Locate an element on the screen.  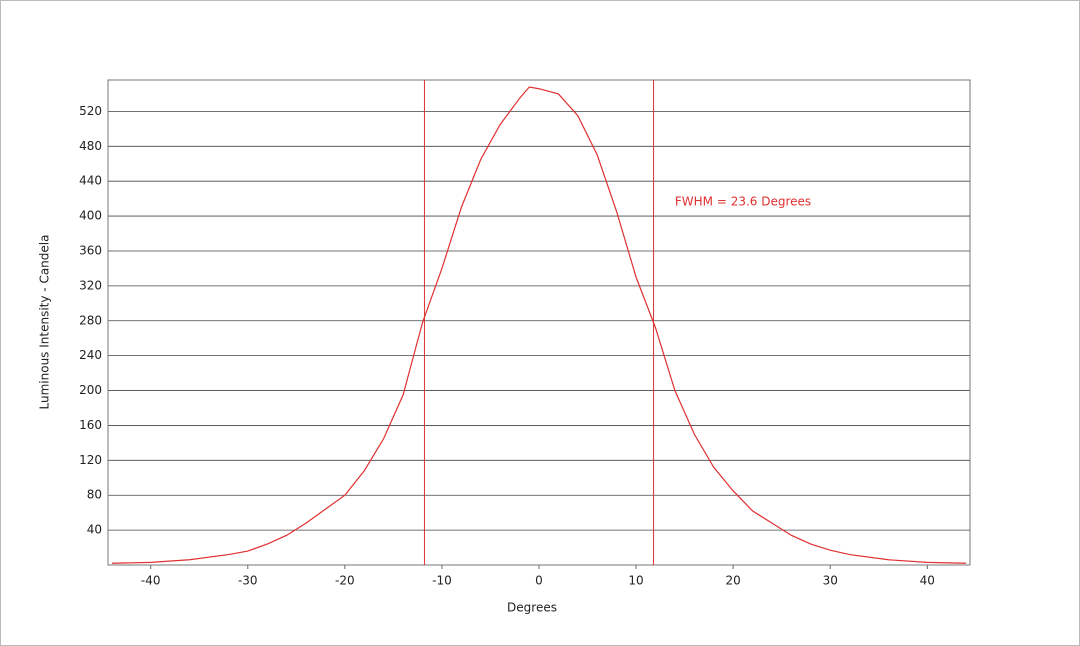
annotation: FWHM = 23.6 Degrees is located at coordinates (743, 202).